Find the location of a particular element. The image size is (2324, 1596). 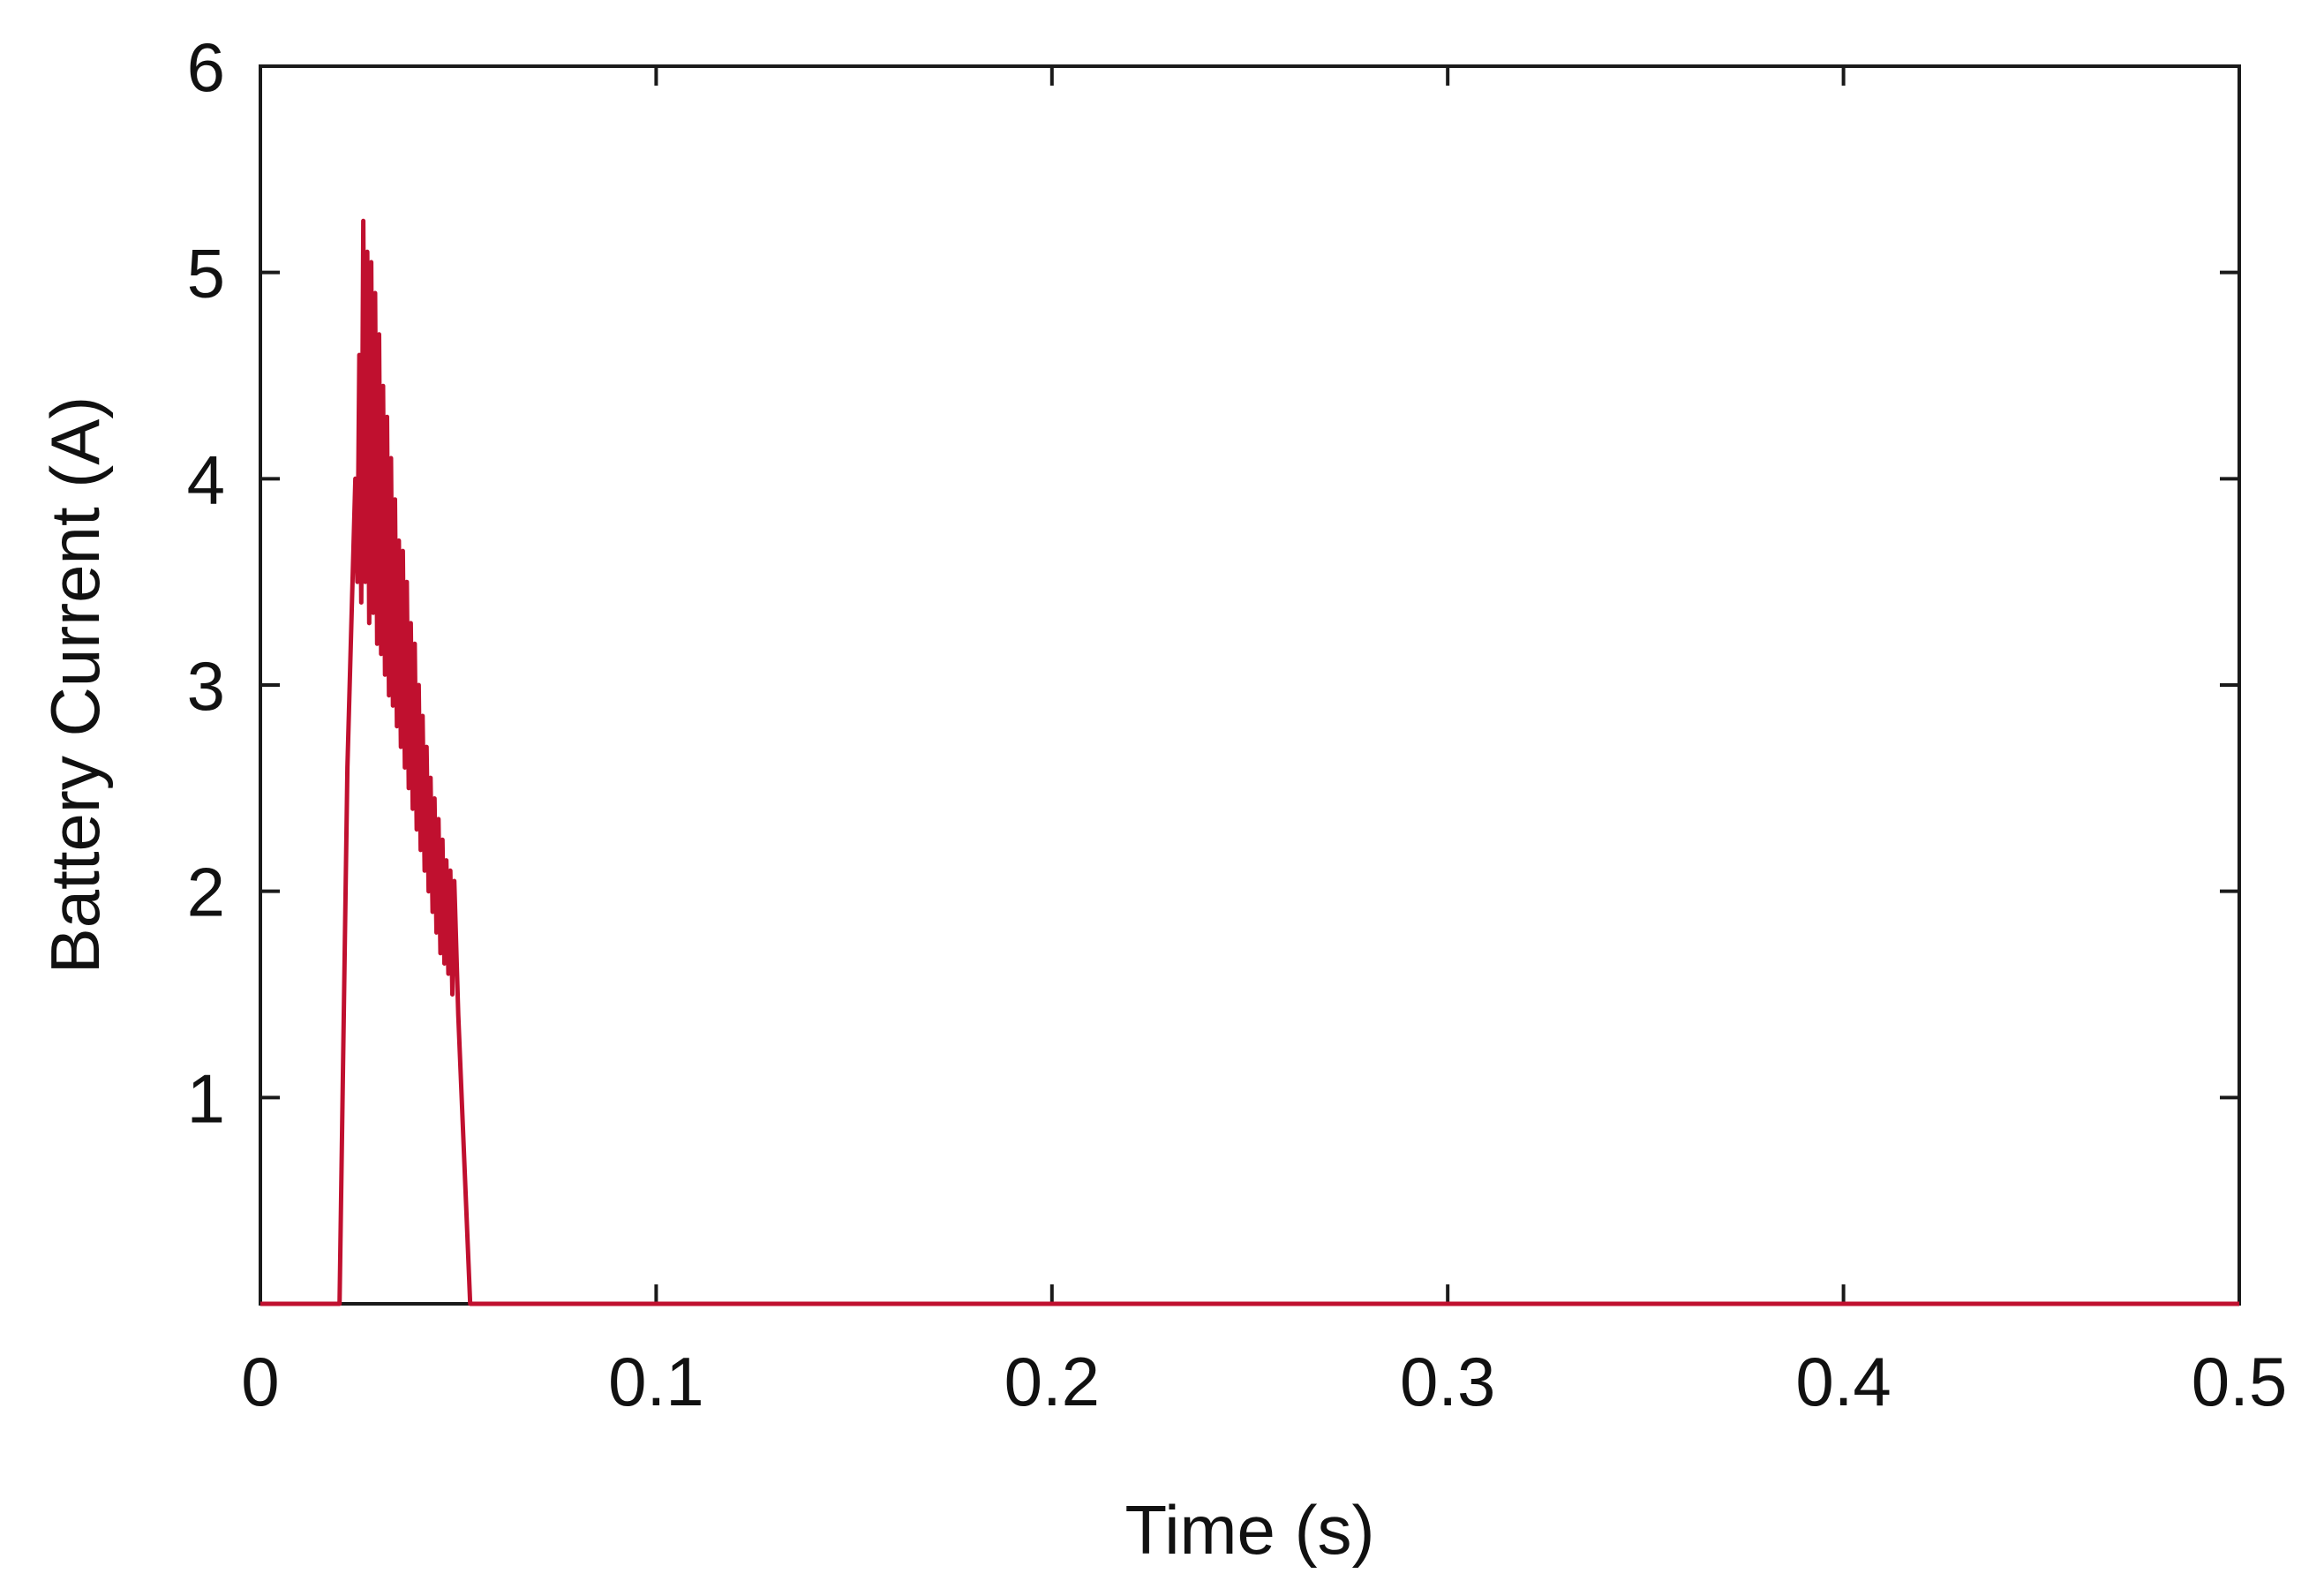

x-tick-label: 0.1 is located at coordinates (655, 1381).